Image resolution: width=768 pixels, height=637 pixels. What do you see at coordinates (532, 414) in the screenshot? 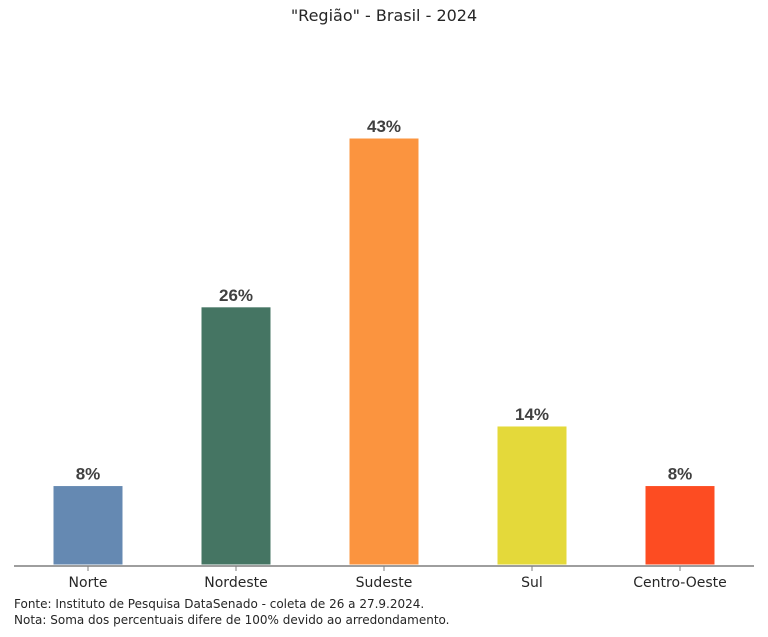
I see `data-label: 14%` at bounding box center [532, 414].